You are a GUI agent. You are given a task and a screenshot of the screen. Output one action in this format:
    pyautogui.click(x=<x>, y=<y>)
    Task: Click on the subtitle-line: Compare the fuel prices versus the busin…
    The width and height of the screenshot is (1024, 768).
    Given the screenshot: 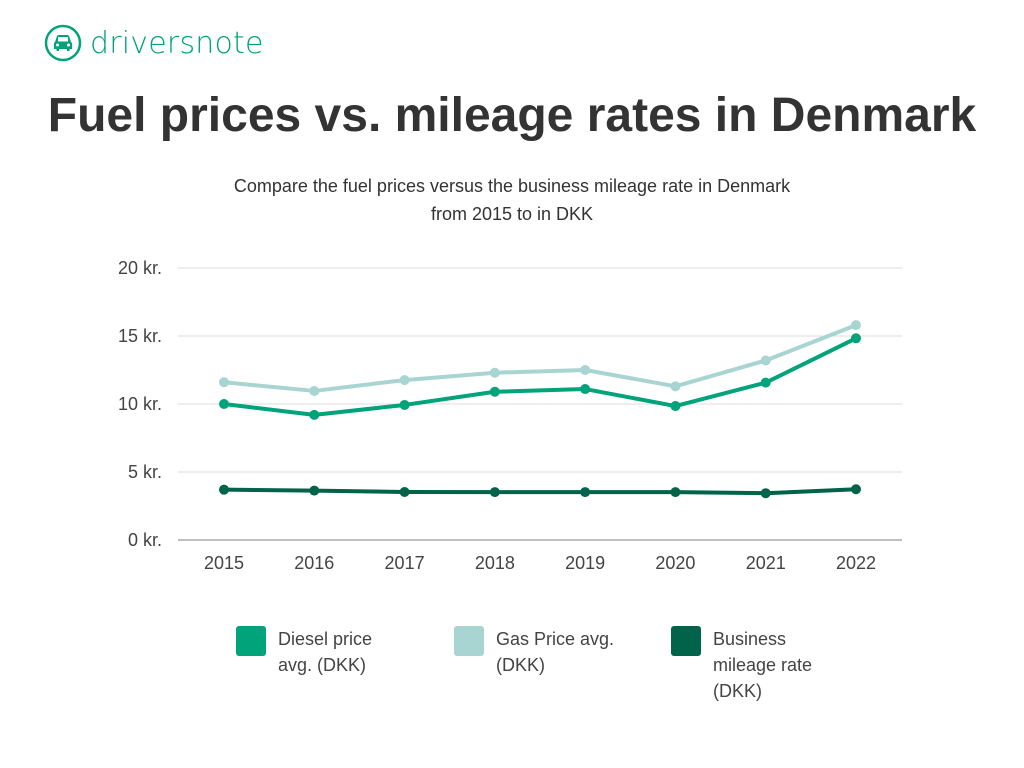 What is the action you would take?
    pyautogui.click(x=512, y=186)
    